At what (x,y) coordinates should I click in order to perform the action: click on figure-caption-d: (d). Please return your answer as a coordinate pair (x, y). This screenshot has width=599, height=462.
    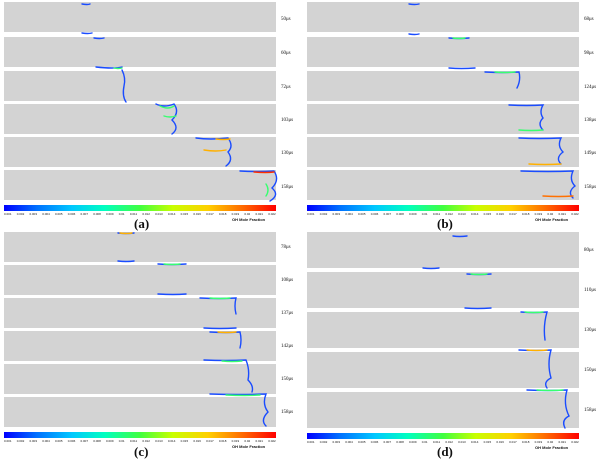
    Looking at the image, I should click on (445, 451).